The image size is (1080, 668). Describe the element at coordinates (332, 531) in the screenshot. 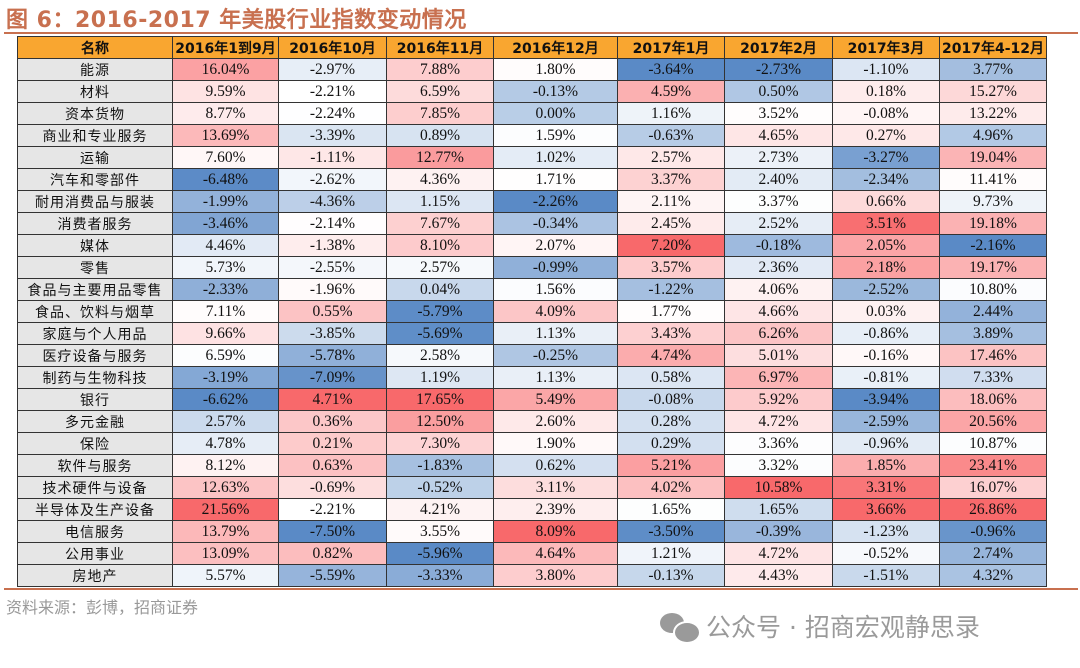

I see `value-cell: -7.50%` at that location.